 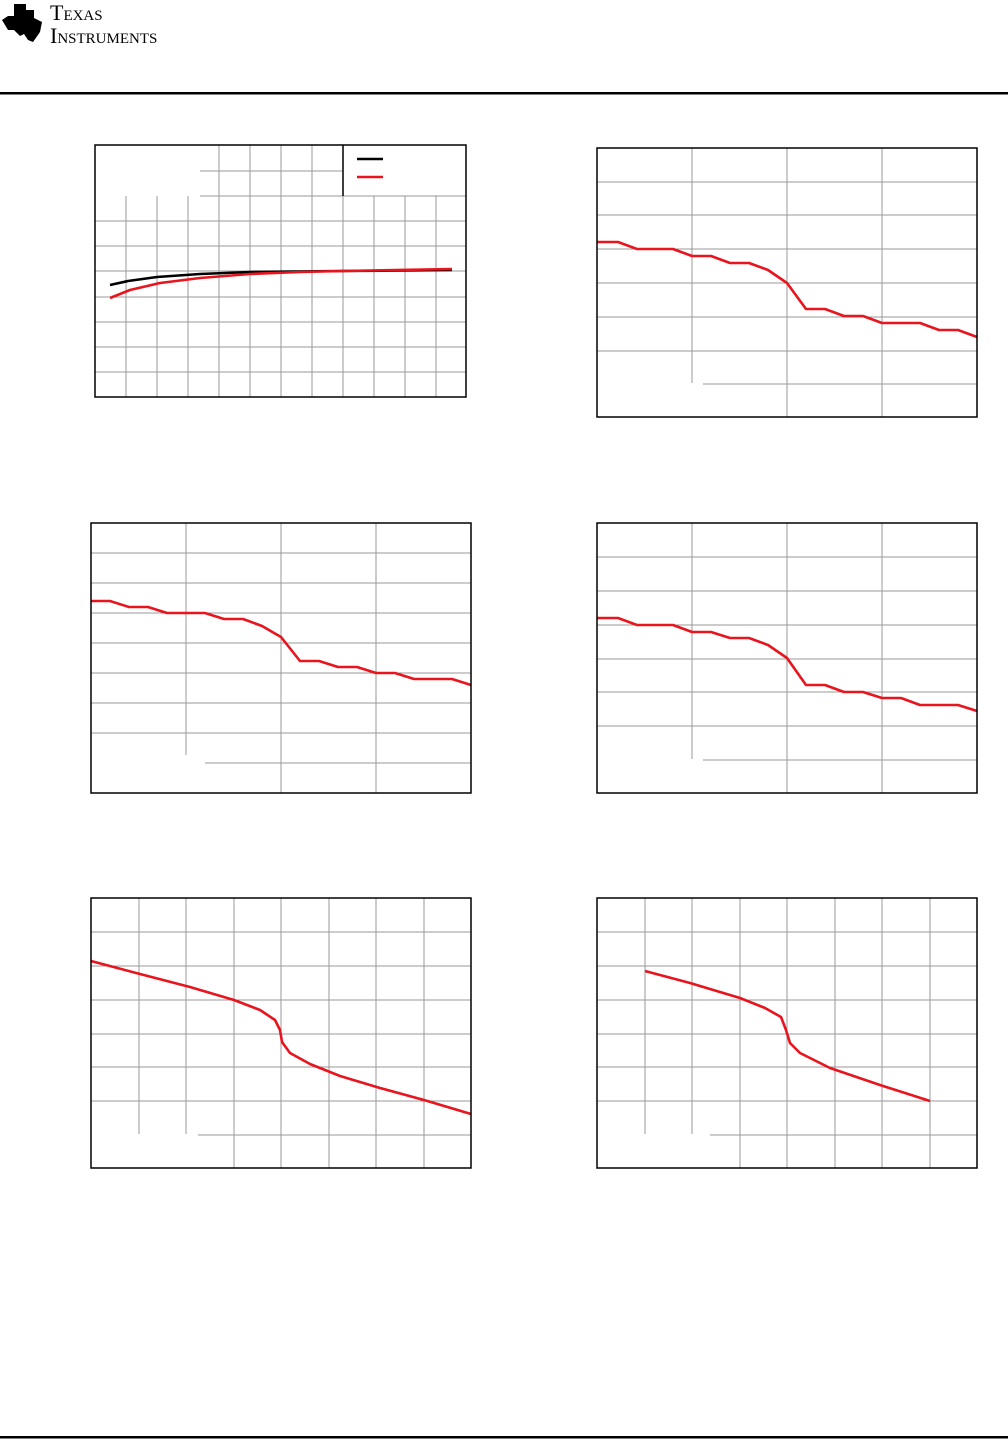 I want to click on logo: Texas Instruments, so click(x=79, y=24).